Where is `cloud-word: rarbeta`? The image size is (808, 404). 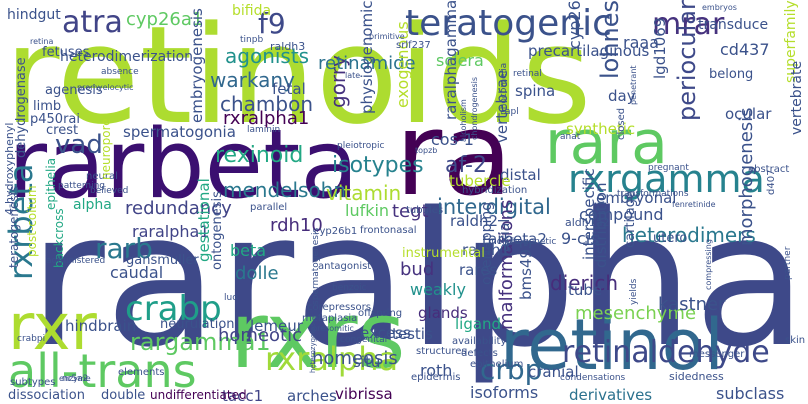
cloud-word: rarbeta is located at coordinates (183, 165).